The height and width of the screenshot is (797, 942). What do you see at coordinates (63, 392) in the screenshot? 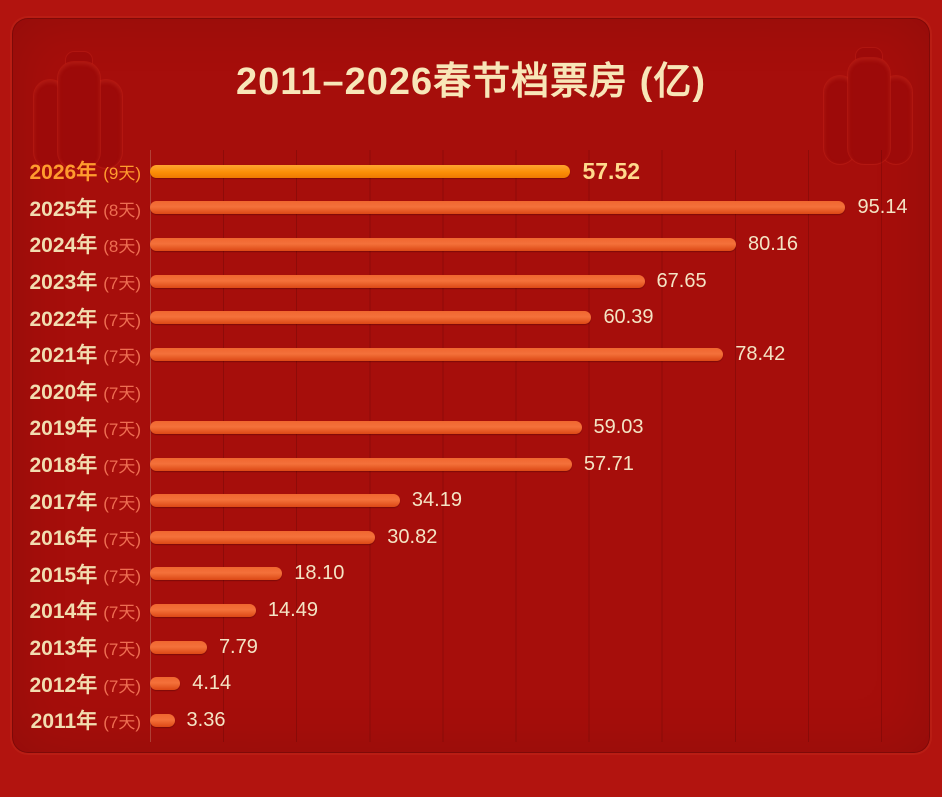
I see `year-label: 2020年` at bounding box center [63, 392].